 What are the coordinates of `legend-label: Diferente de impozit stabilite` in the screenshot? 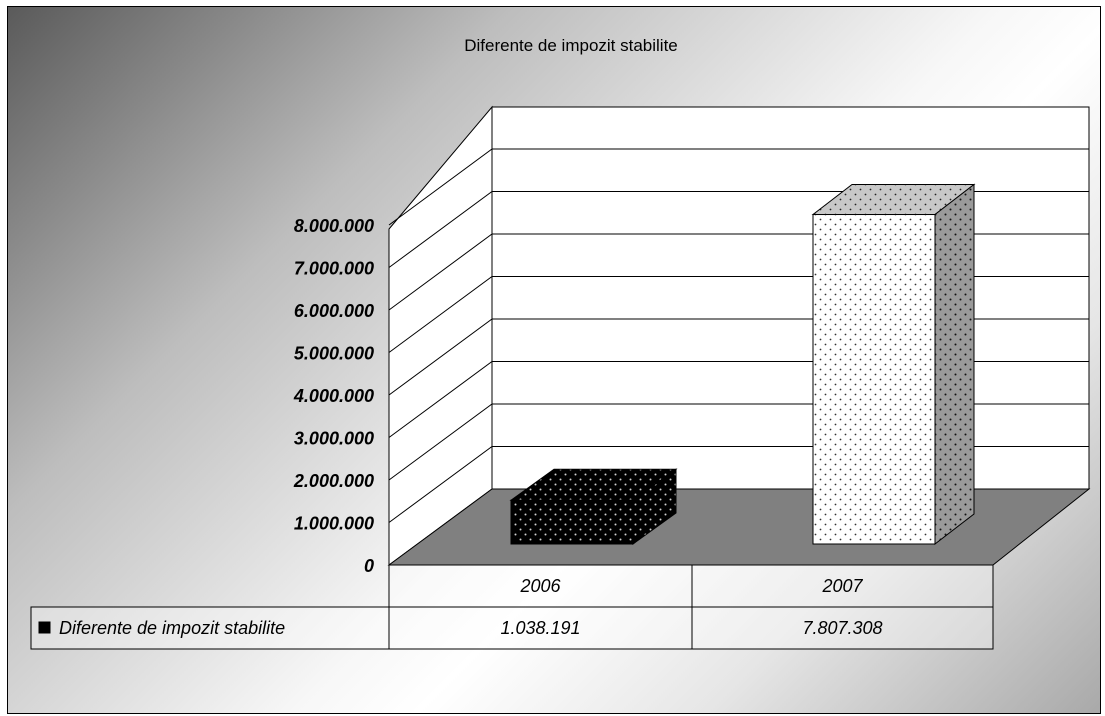 It's located at (172, 628).